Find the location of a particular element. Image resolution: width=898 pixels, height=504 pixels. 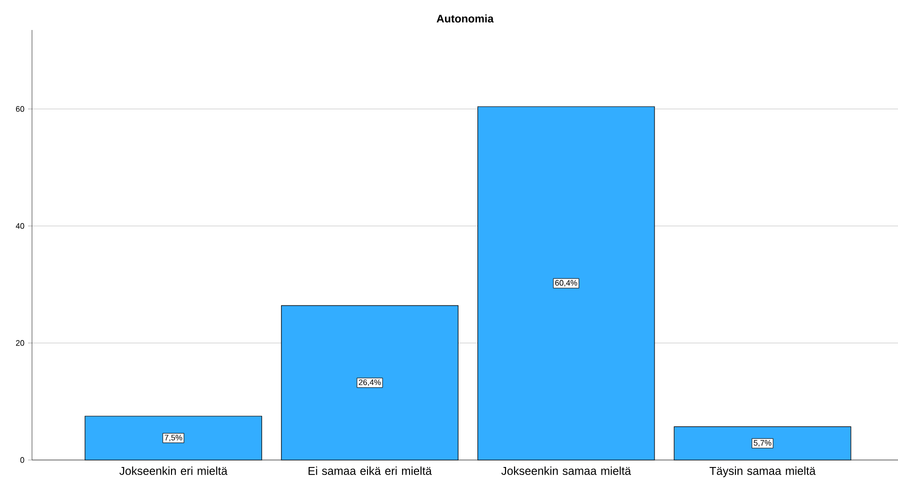

x-tick-label: Jokseenkin eri mieltä is located at coordinates (173, 470).